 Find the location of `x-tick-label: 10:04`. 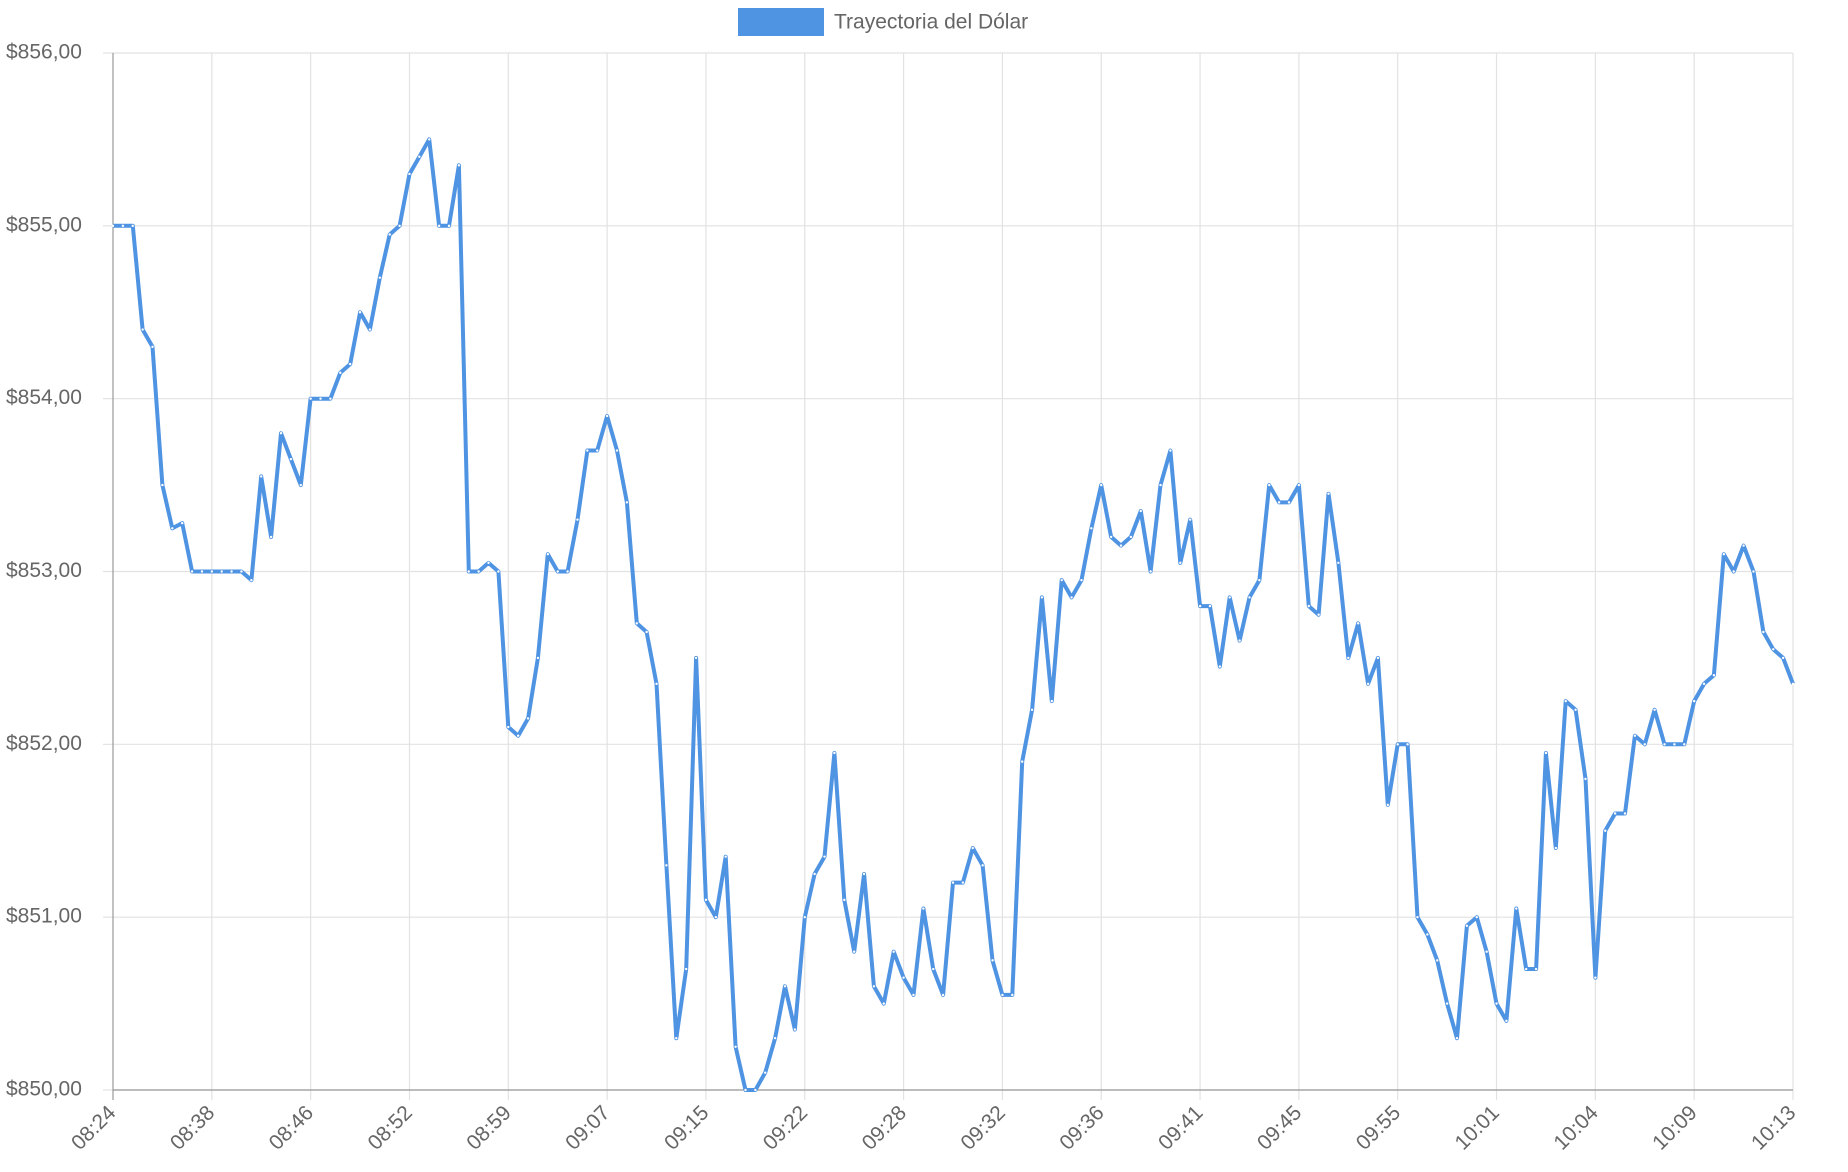

x-tick-label: 10:04 is located at coordinates (1576, 1128).